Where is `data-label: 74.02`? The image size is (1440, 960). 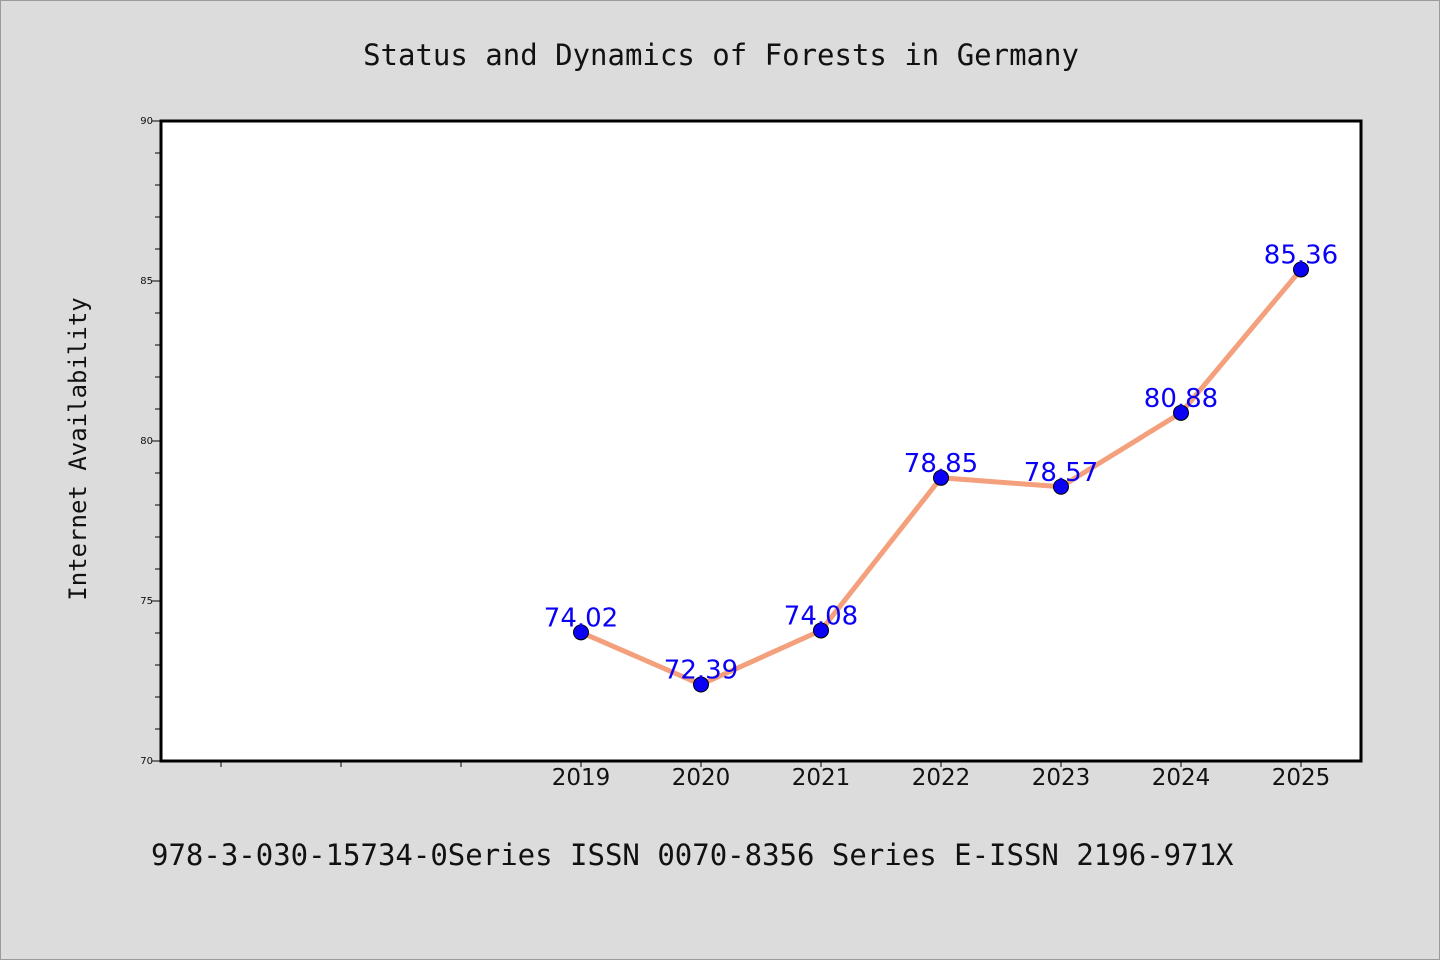 data-label: 74.02 is located at coordinates (581, 618).